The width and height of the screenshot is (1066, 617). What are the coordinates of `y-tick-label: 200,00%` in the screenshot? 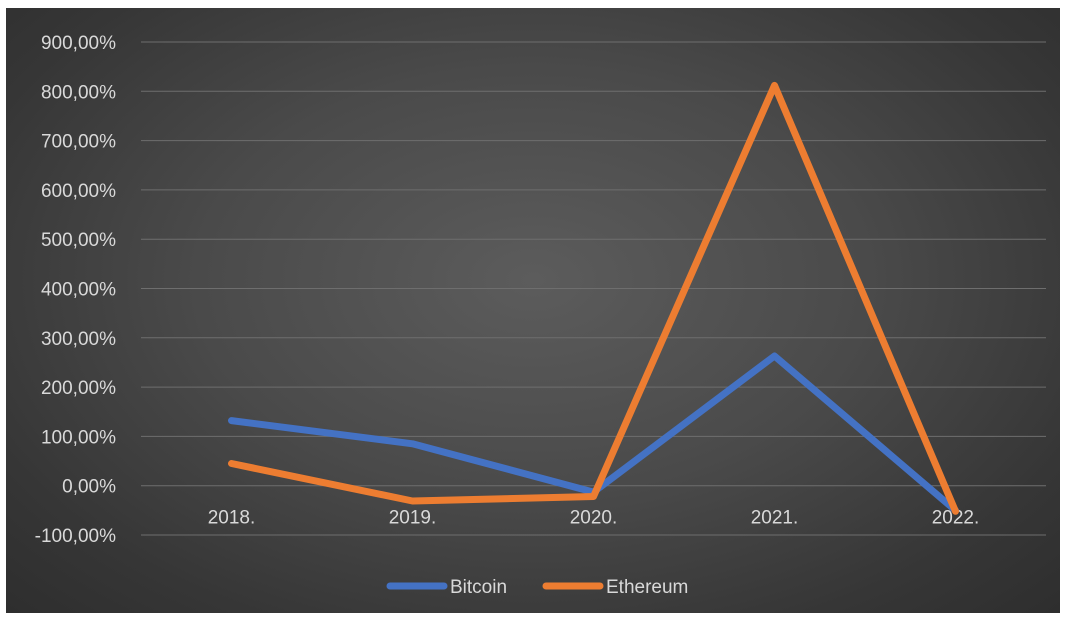 It's located at (78, 388).